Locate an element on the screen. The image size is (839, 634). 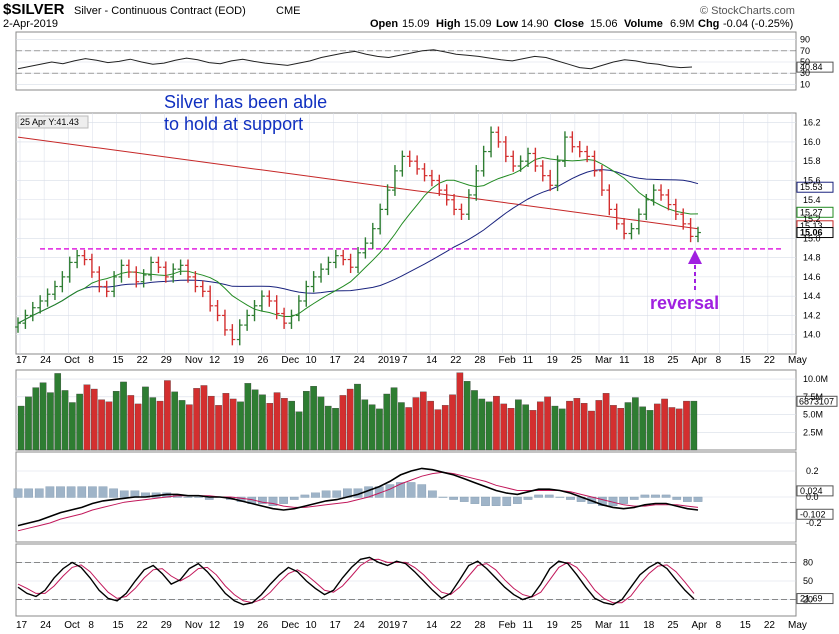
macd-tick-label: 0.0 is located at coordinates (812, 497).